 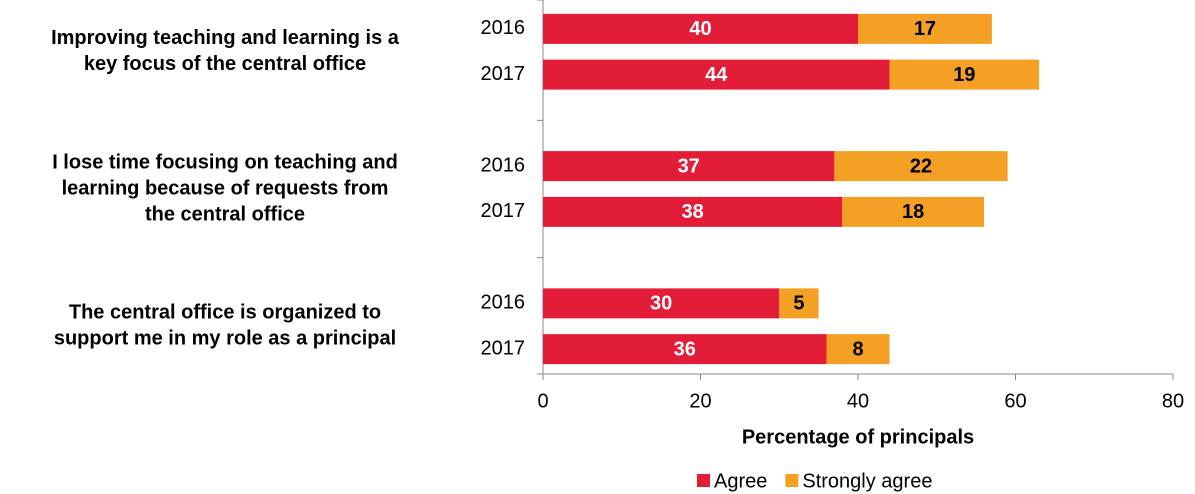 I want to click on x-tick-label: 60, so click(x=1015, y=401).